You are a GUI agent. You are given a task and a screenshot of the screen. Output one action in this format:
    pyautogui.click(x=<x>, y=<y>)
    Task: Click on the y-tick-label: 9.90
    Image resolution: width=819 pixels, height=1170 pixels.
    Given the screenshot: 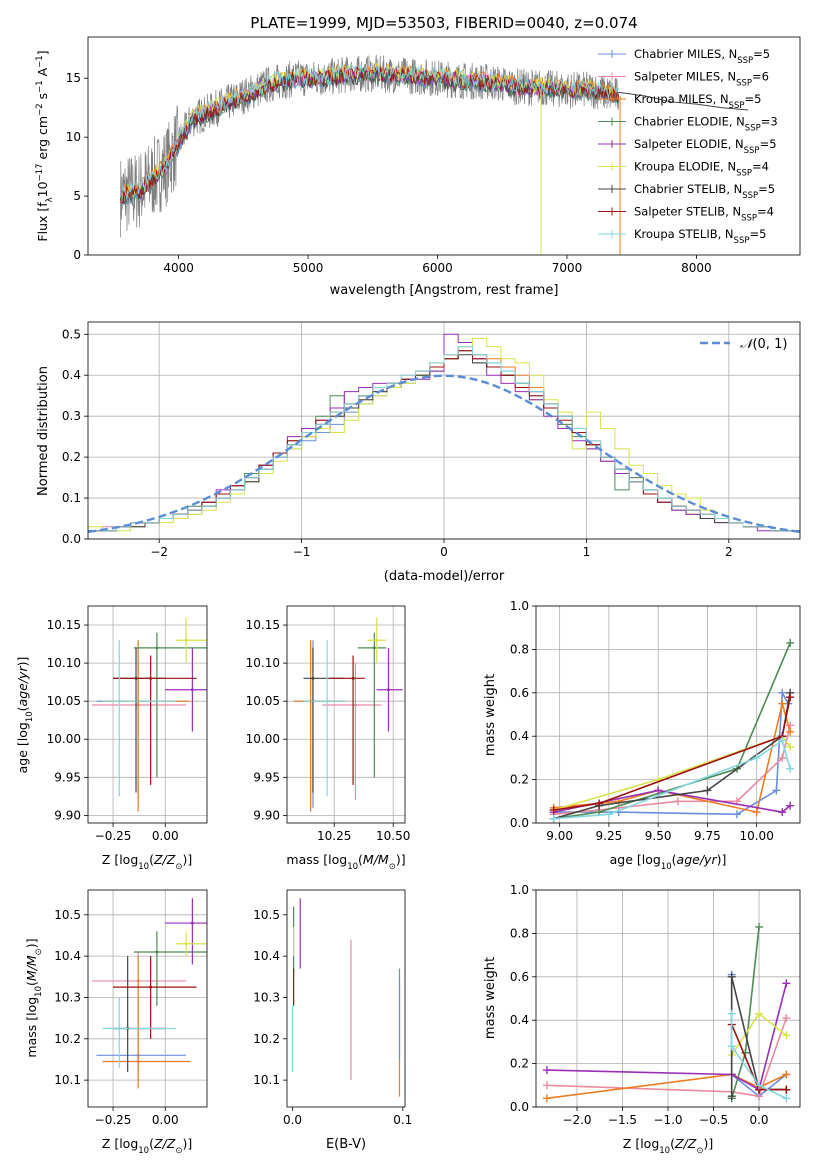 What is the action you would take?
    pyautogui.click(x=266, y=815)
    